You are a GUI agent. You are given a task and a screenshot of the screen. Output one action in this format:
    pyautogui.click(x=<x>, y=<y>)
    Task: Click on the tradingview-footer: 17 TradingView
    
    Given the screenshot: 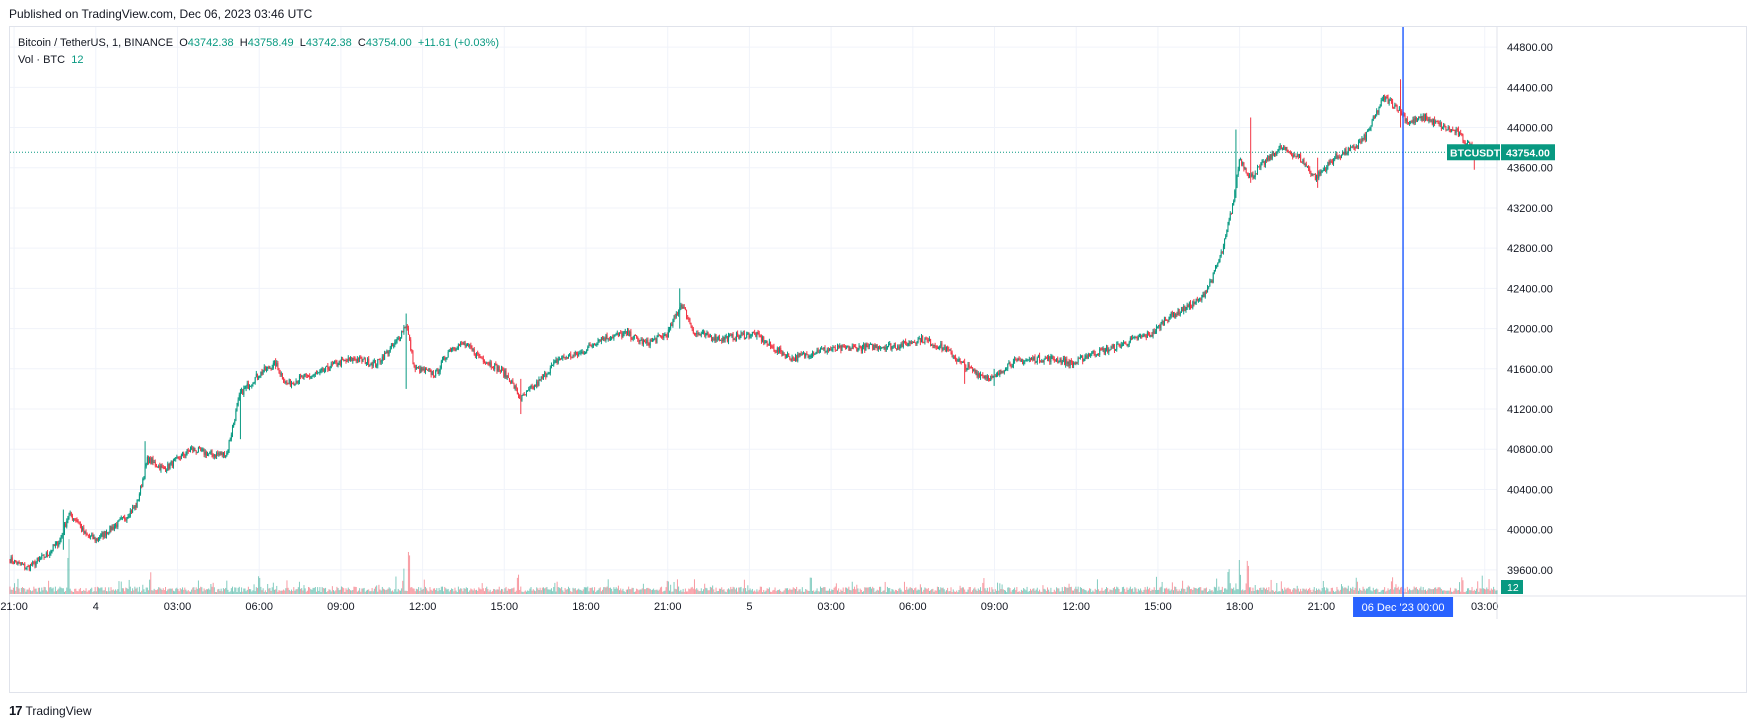 What is the action you would take?
    pyautogui.click(x=50, y=710)
    